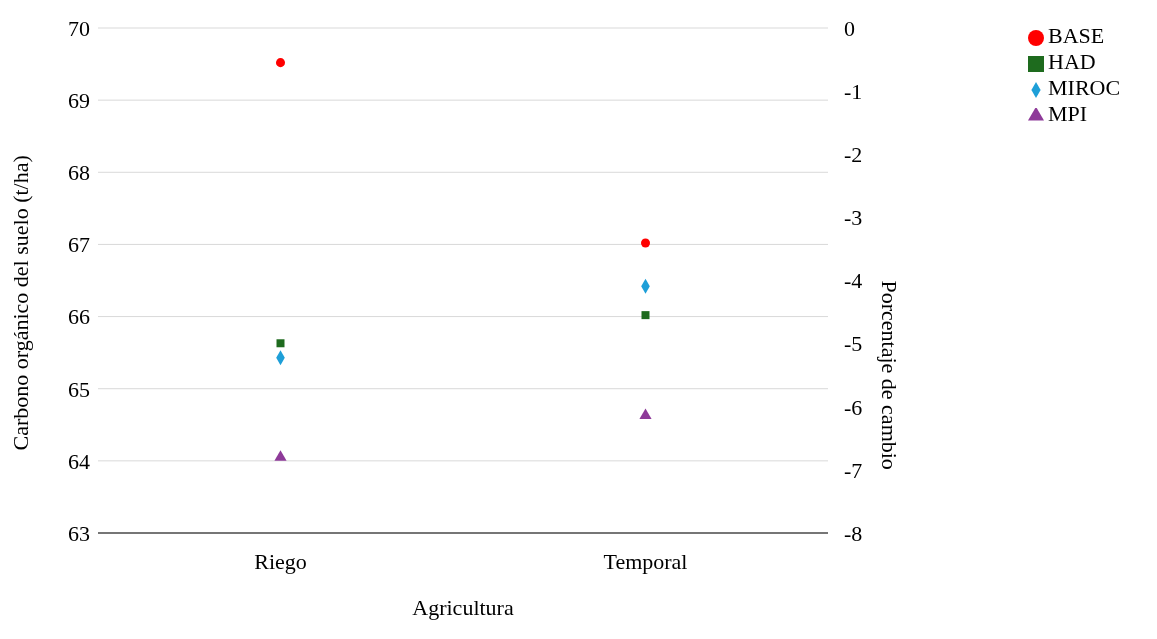 The height and width of the screenshot is (639, 1157). I want to click on y2-tick-label: 0, so click(849, 28).